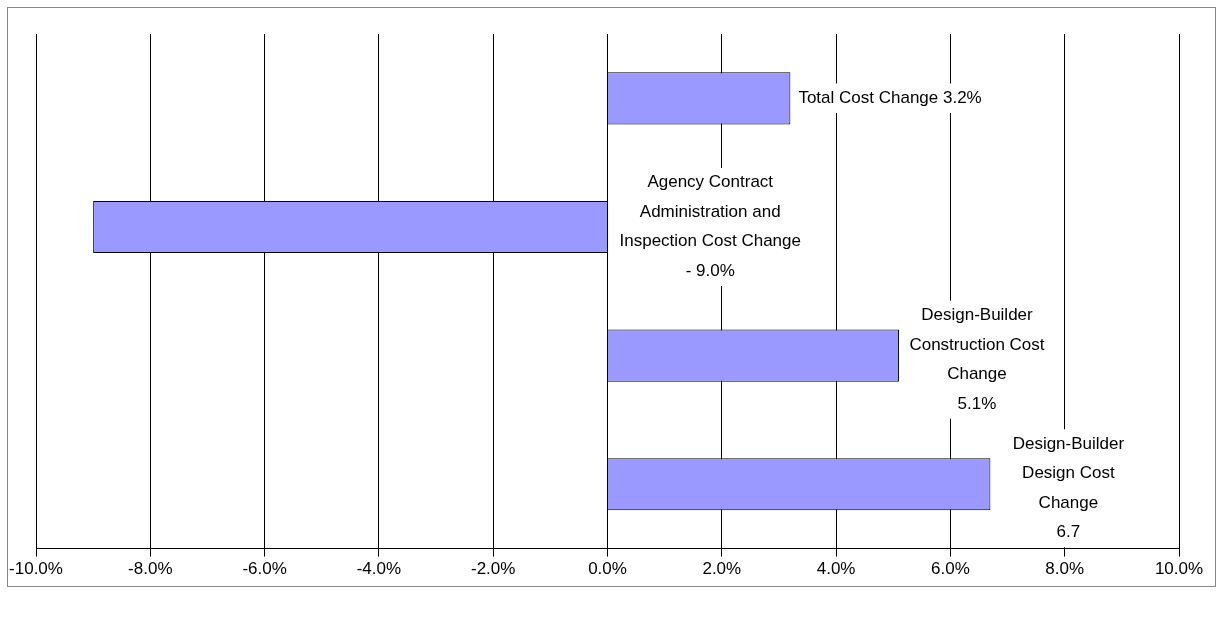  I want to click on x-tick-label: -8.0%, so click(150, 569).